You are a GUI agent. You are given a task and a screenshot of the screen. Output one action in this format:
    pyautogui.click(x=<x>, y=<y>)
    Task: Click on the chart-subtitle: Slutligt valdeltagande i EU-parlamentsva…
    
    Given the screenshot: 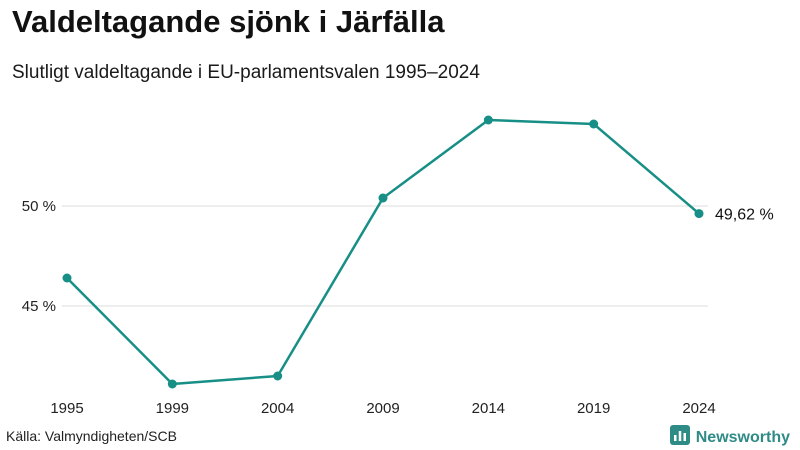 What is the action you would take?
    pyautogui.click(x=246, y=72)
    